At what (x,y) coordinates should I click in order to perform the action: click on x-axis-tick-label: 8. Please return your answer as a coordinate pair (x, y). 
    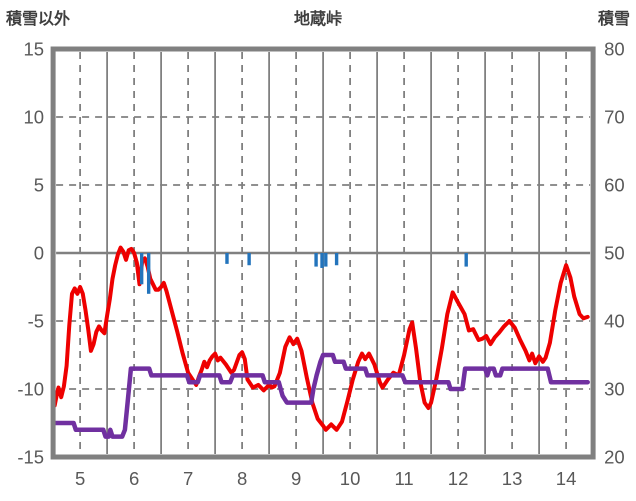
    Looking at the image, I should click on (242, 478).